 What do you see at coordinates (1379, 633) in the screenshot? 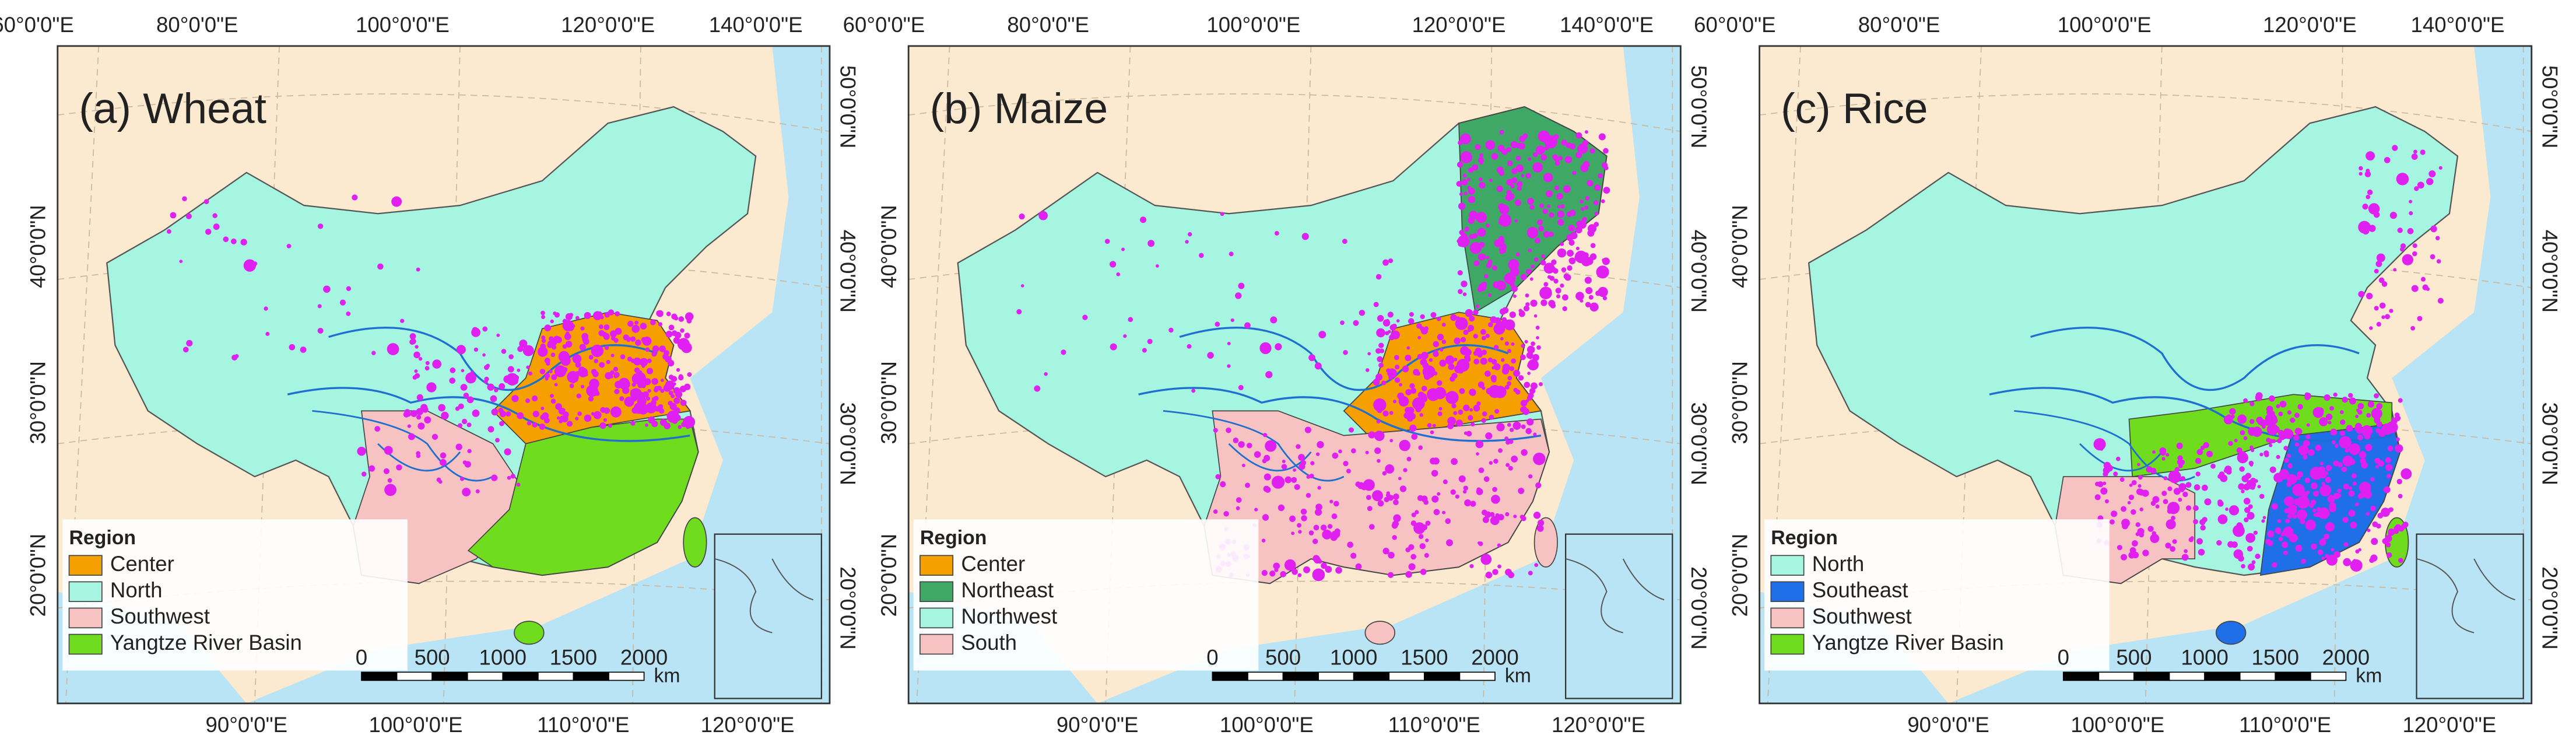
I see `hainan` at bounding box center [1379, 633].